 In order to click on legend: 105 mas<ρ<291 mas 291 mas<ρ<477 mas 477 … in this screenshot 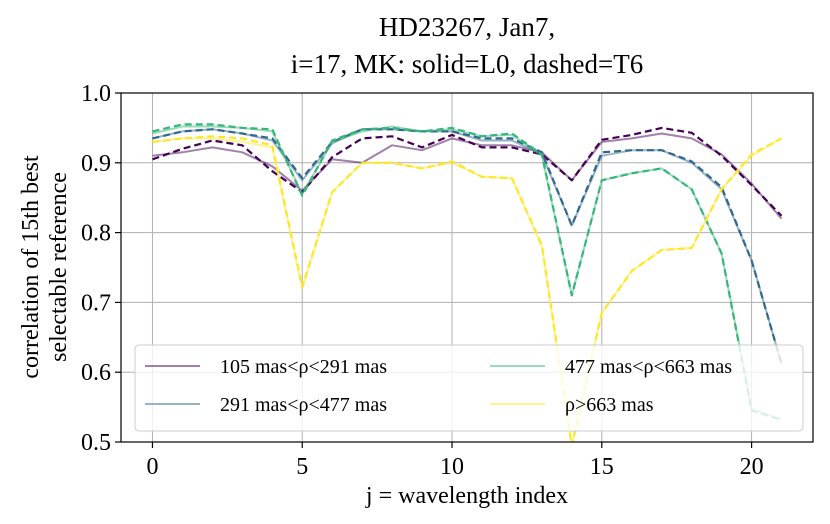, I will do `click(469, 388)`.